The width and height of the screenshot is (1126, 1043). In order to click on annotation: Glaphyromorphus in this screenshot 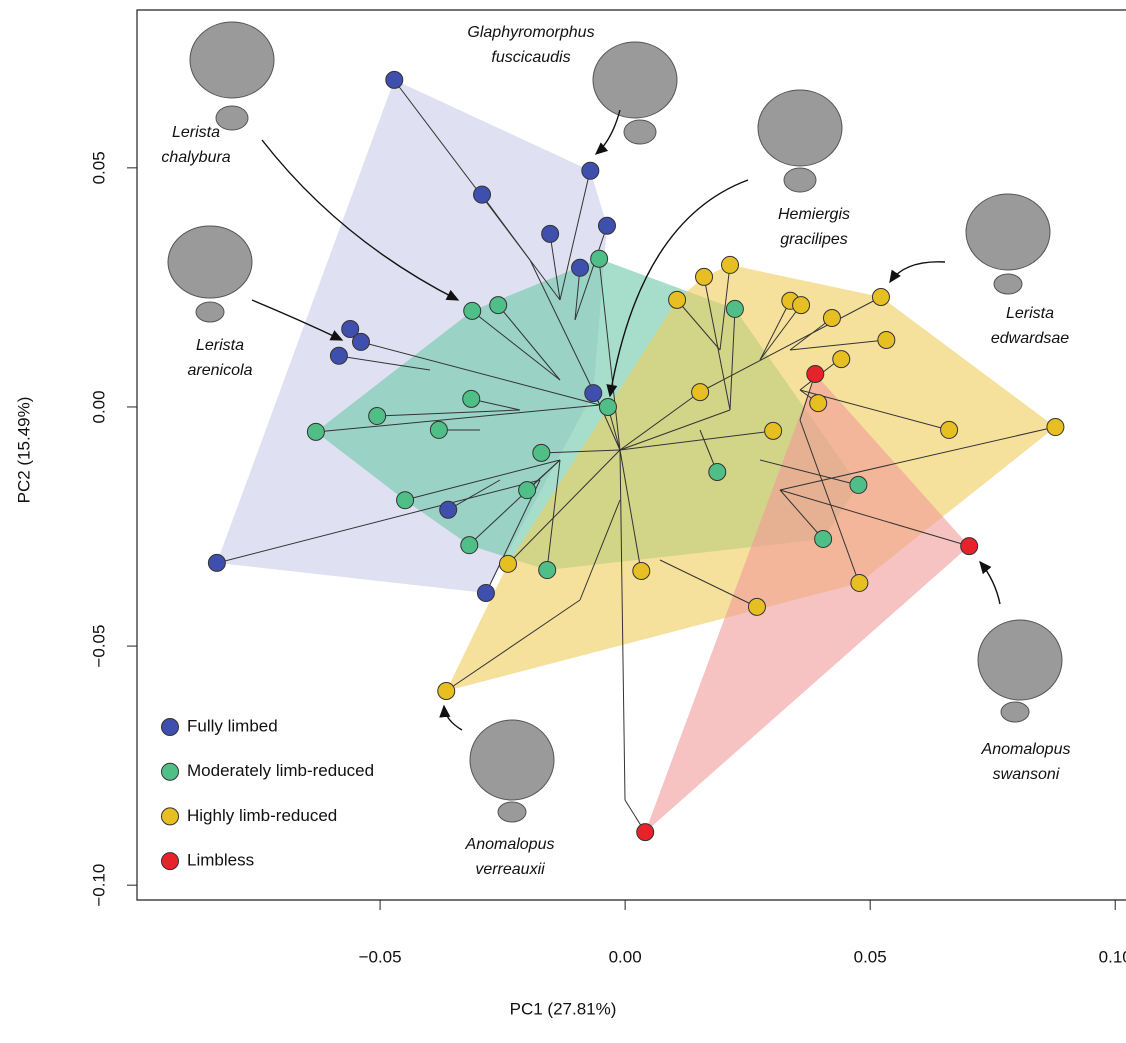, I will do `click(530, 32)`.